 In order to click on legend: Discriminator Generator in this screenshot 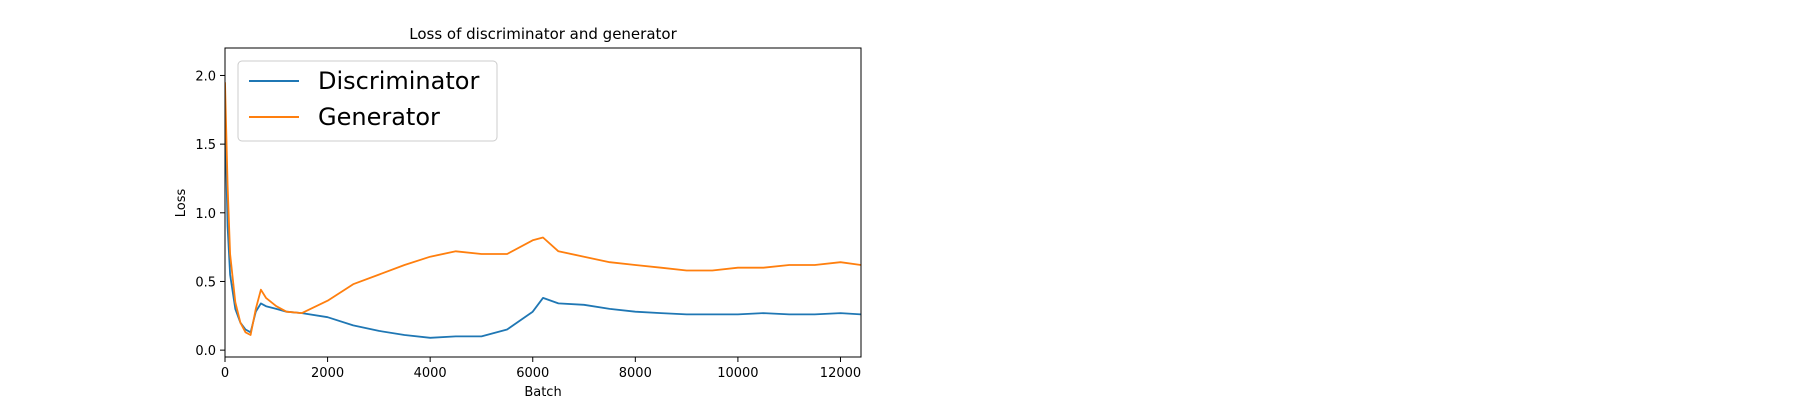, I will do `click(367, 101)`.